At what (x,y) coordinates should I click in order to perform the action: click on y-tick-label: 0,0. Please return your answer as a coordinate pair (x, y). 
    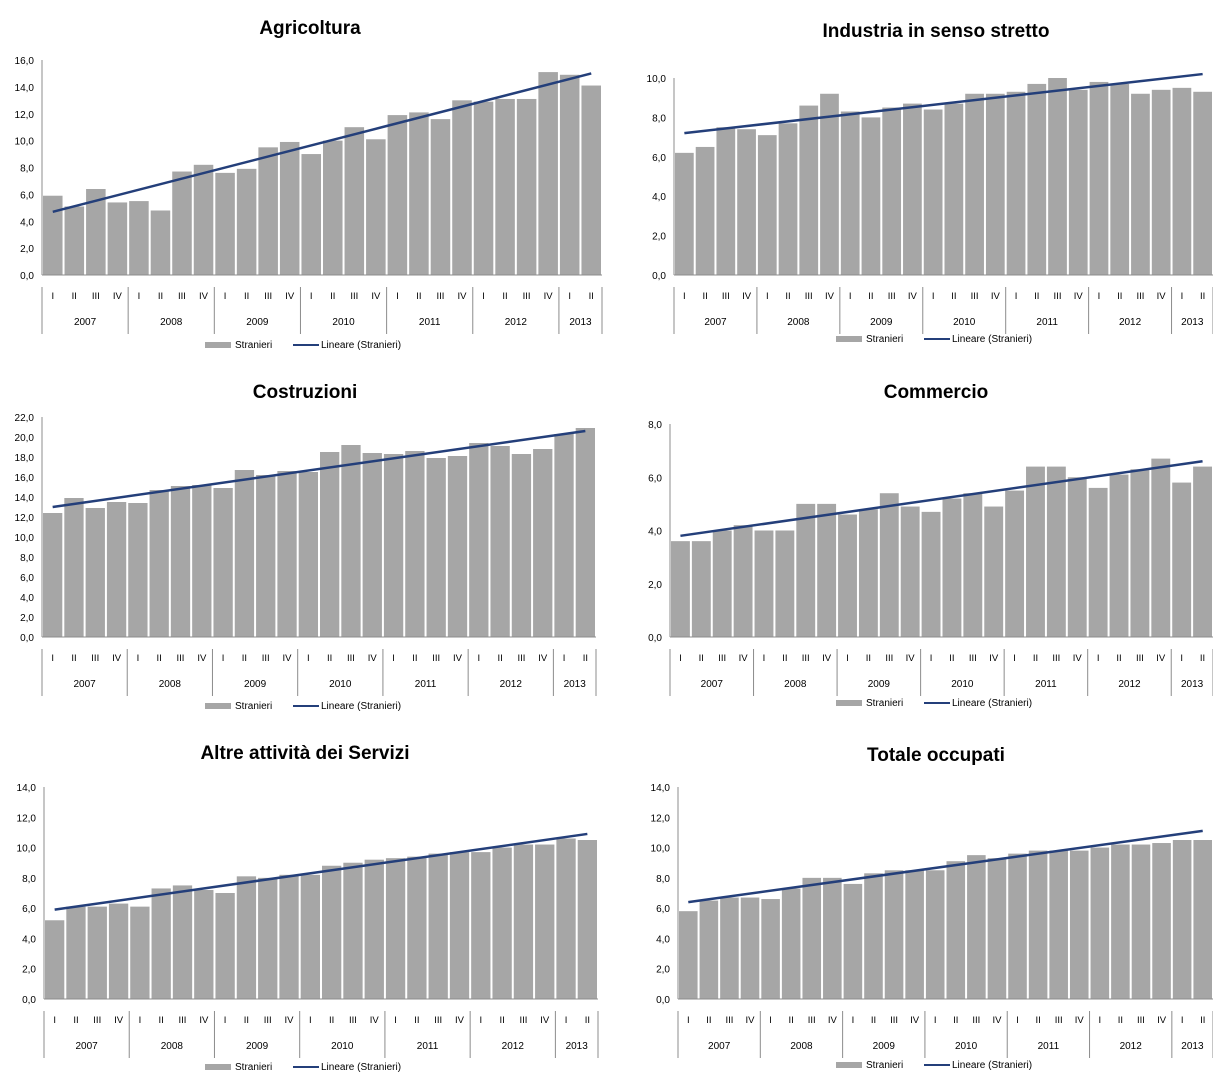
    Looking at the image, I should click on (663, 1000).